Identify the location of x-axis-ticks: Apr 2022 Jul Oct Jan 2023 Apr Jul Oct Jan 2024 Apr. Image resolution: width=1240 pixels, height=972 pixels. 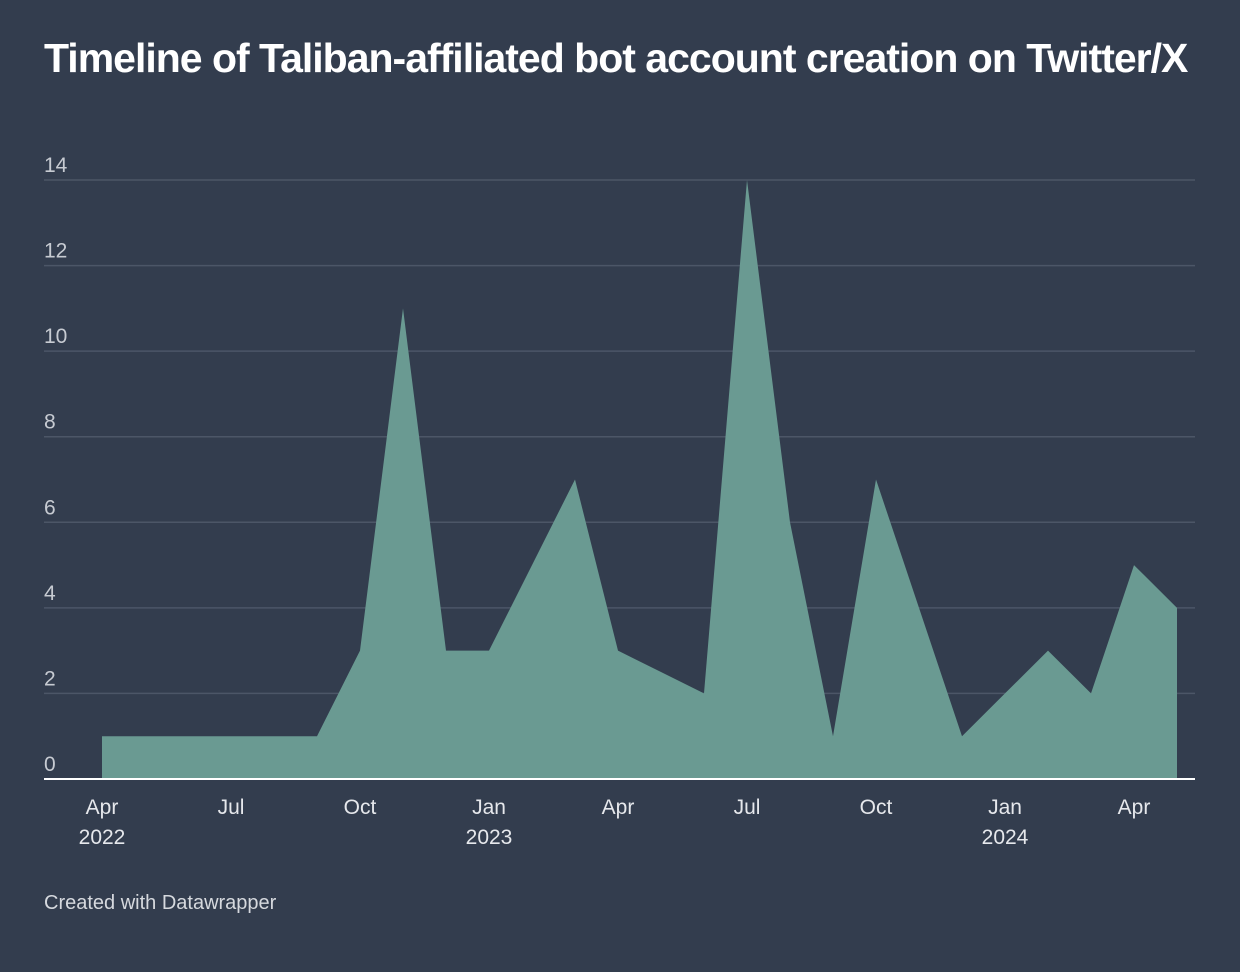
(615, 822).